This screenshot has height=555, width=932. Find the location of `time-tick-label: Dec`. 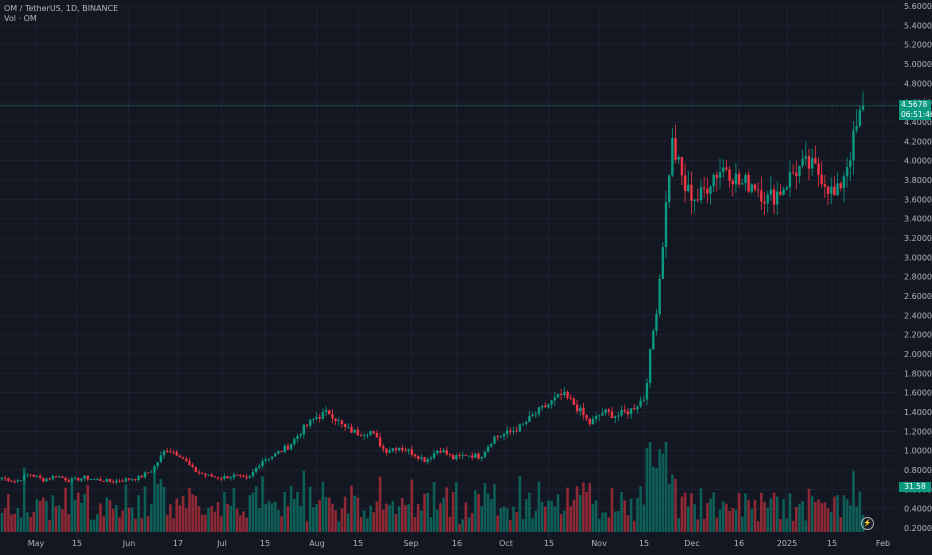

time-tick-label: Dec is located at coordinates (691, 543).